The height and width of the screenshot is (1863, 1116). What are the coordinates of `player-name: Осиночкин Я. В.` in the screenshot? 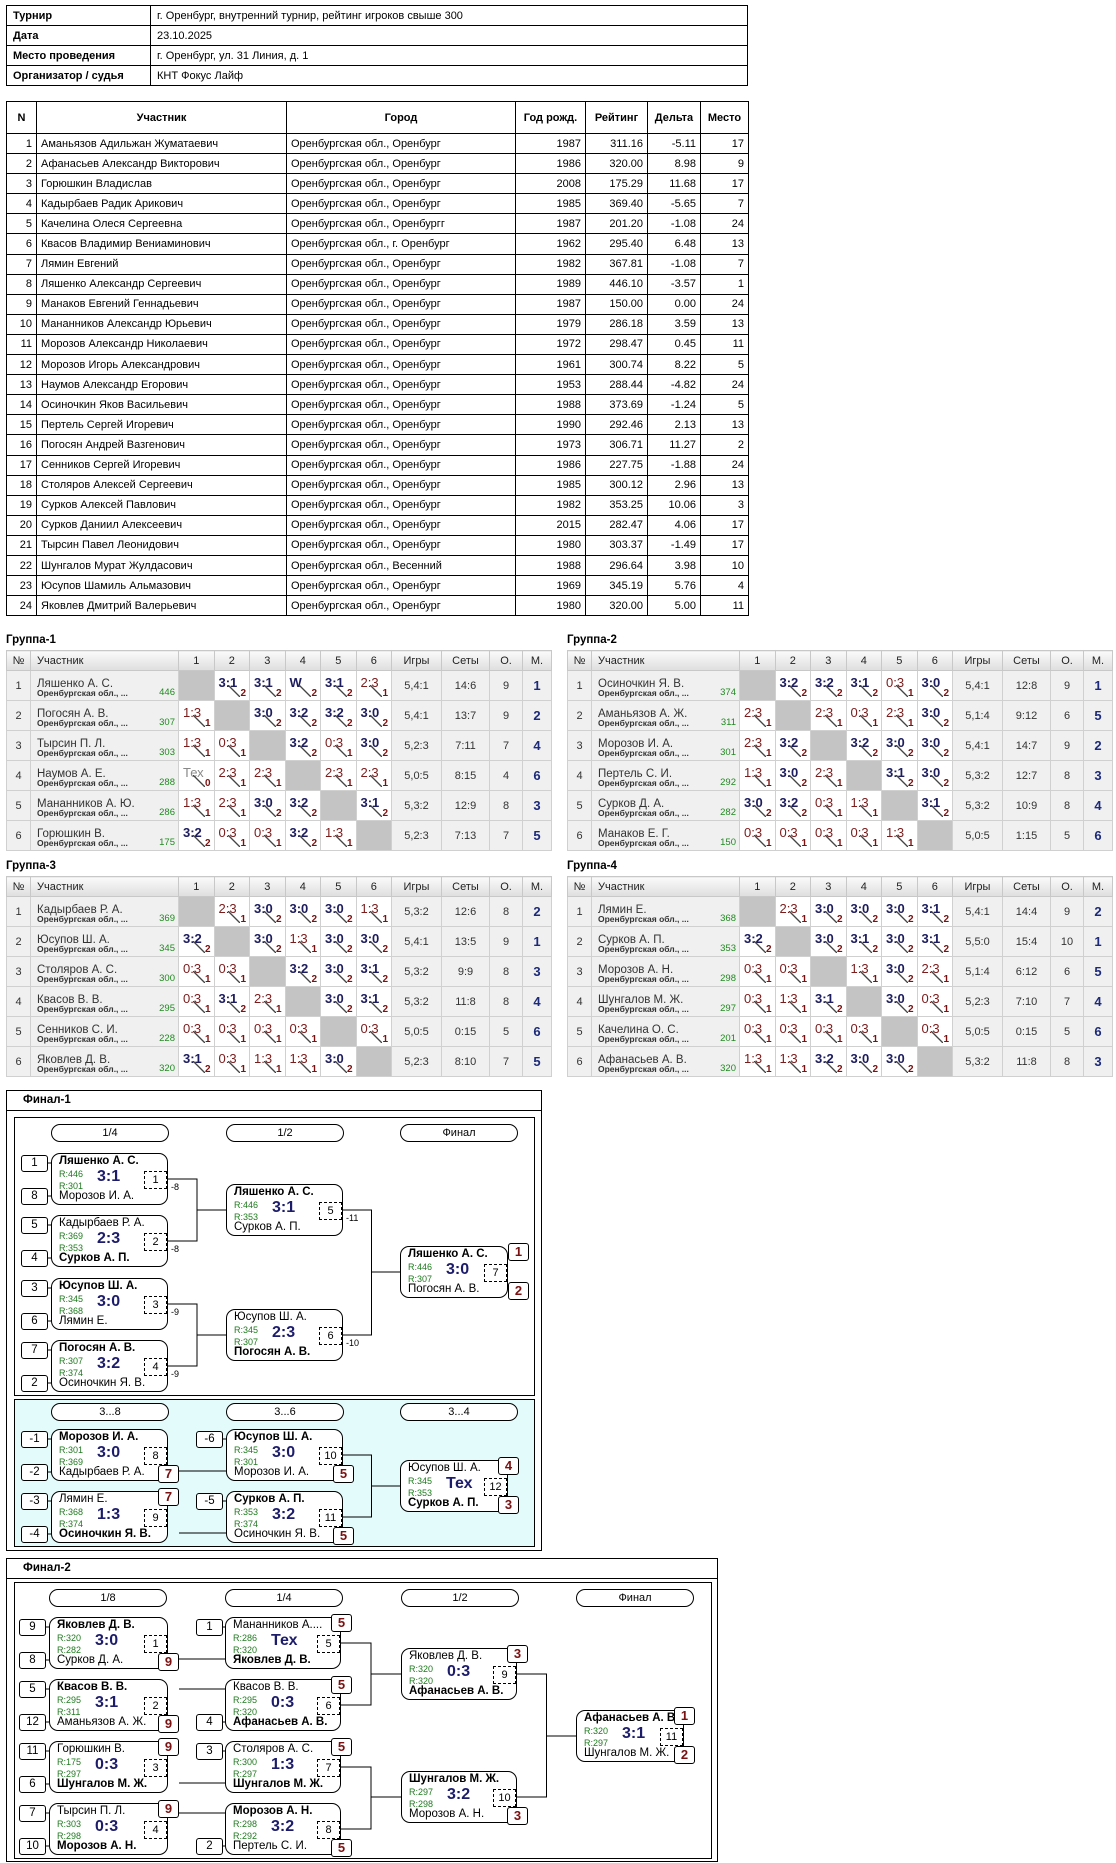 It's located at (641, 683).